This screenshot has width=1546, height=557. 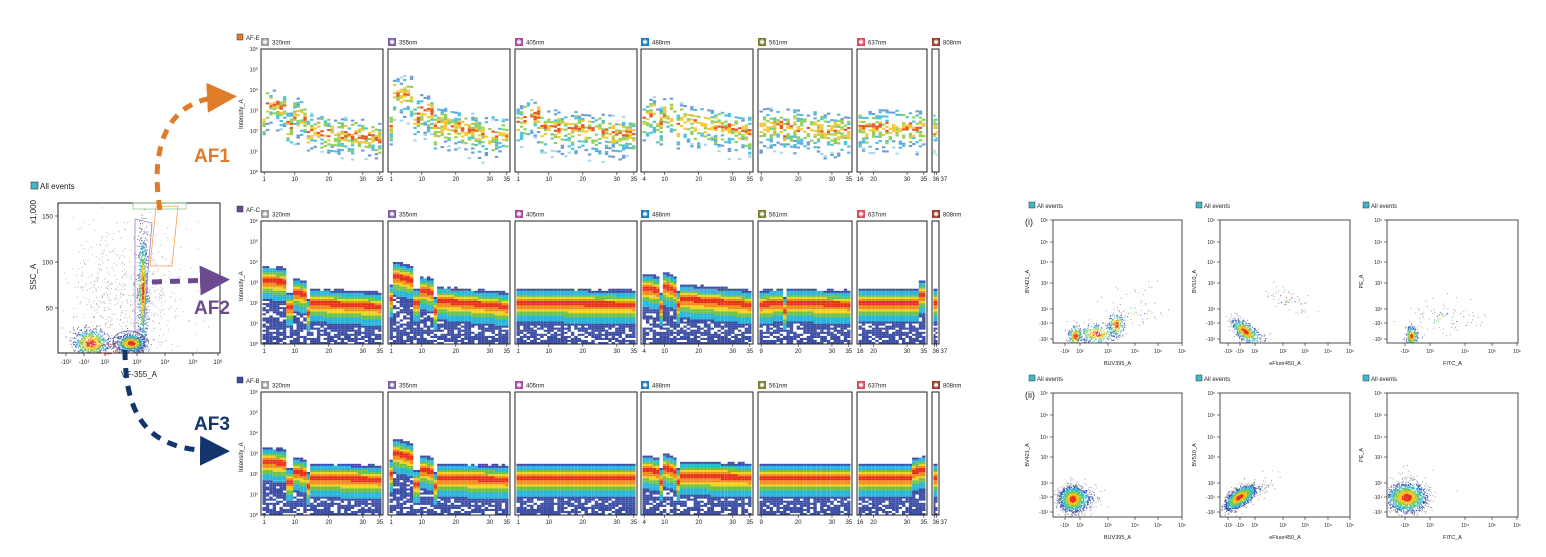 What do you see at coordinates (732, 180) in the screenshot?
I see `x-tick-label: 30` at bounding box center [732, 180].